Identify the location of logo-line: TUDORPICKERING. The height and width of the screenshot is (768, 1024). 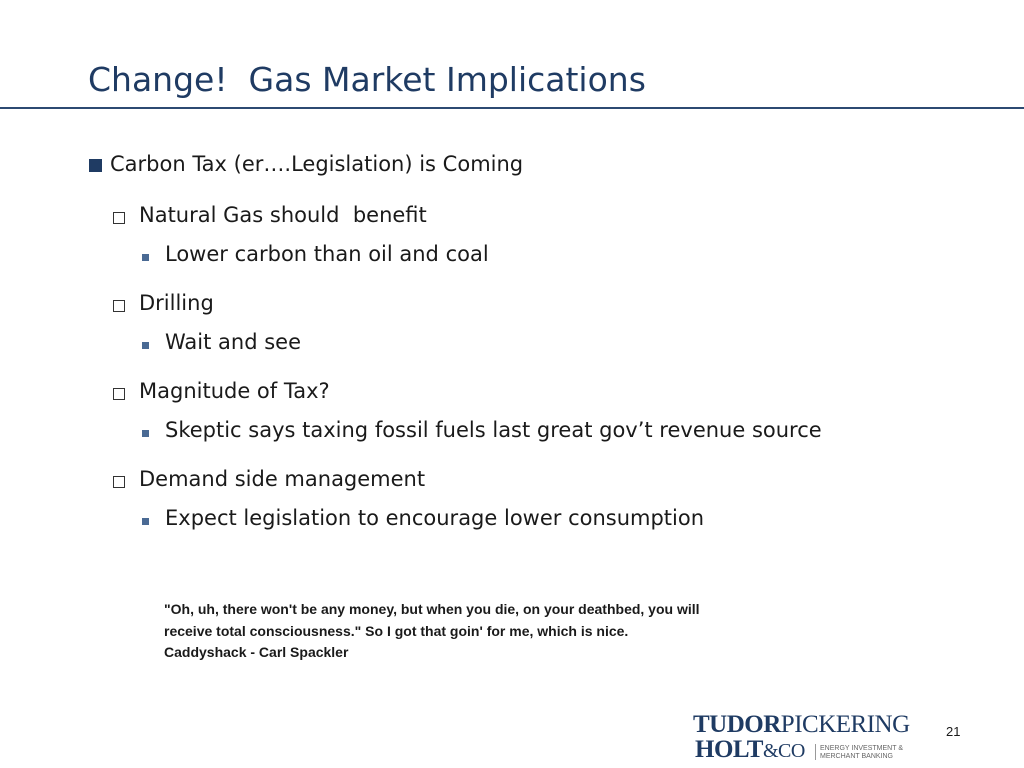
(801, 725).